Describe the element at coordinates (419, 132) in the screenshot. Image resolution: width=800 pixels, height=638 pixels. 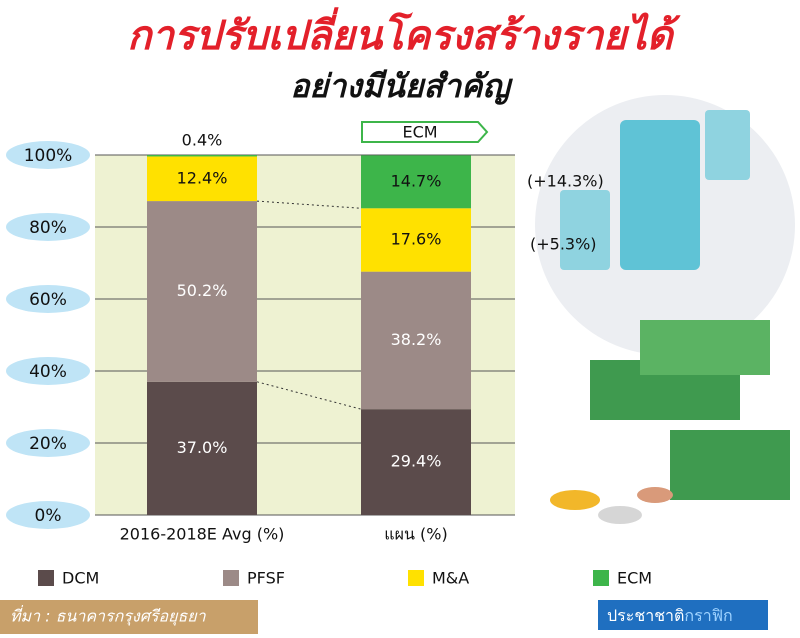
I see `annotation: ECM` at that location.